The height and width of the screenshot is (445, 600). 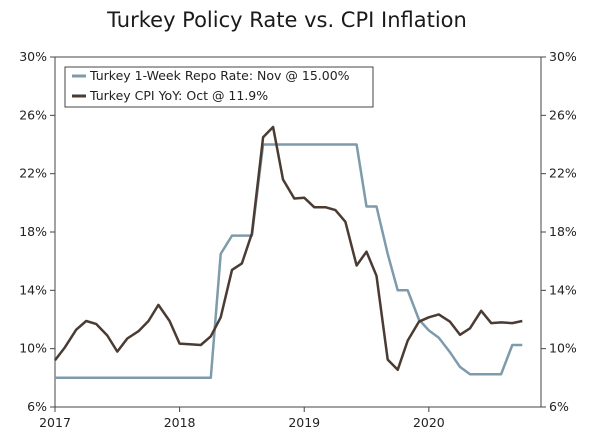 I want to click on y-tick-label-left: 18%, so click(x=33, y=231).